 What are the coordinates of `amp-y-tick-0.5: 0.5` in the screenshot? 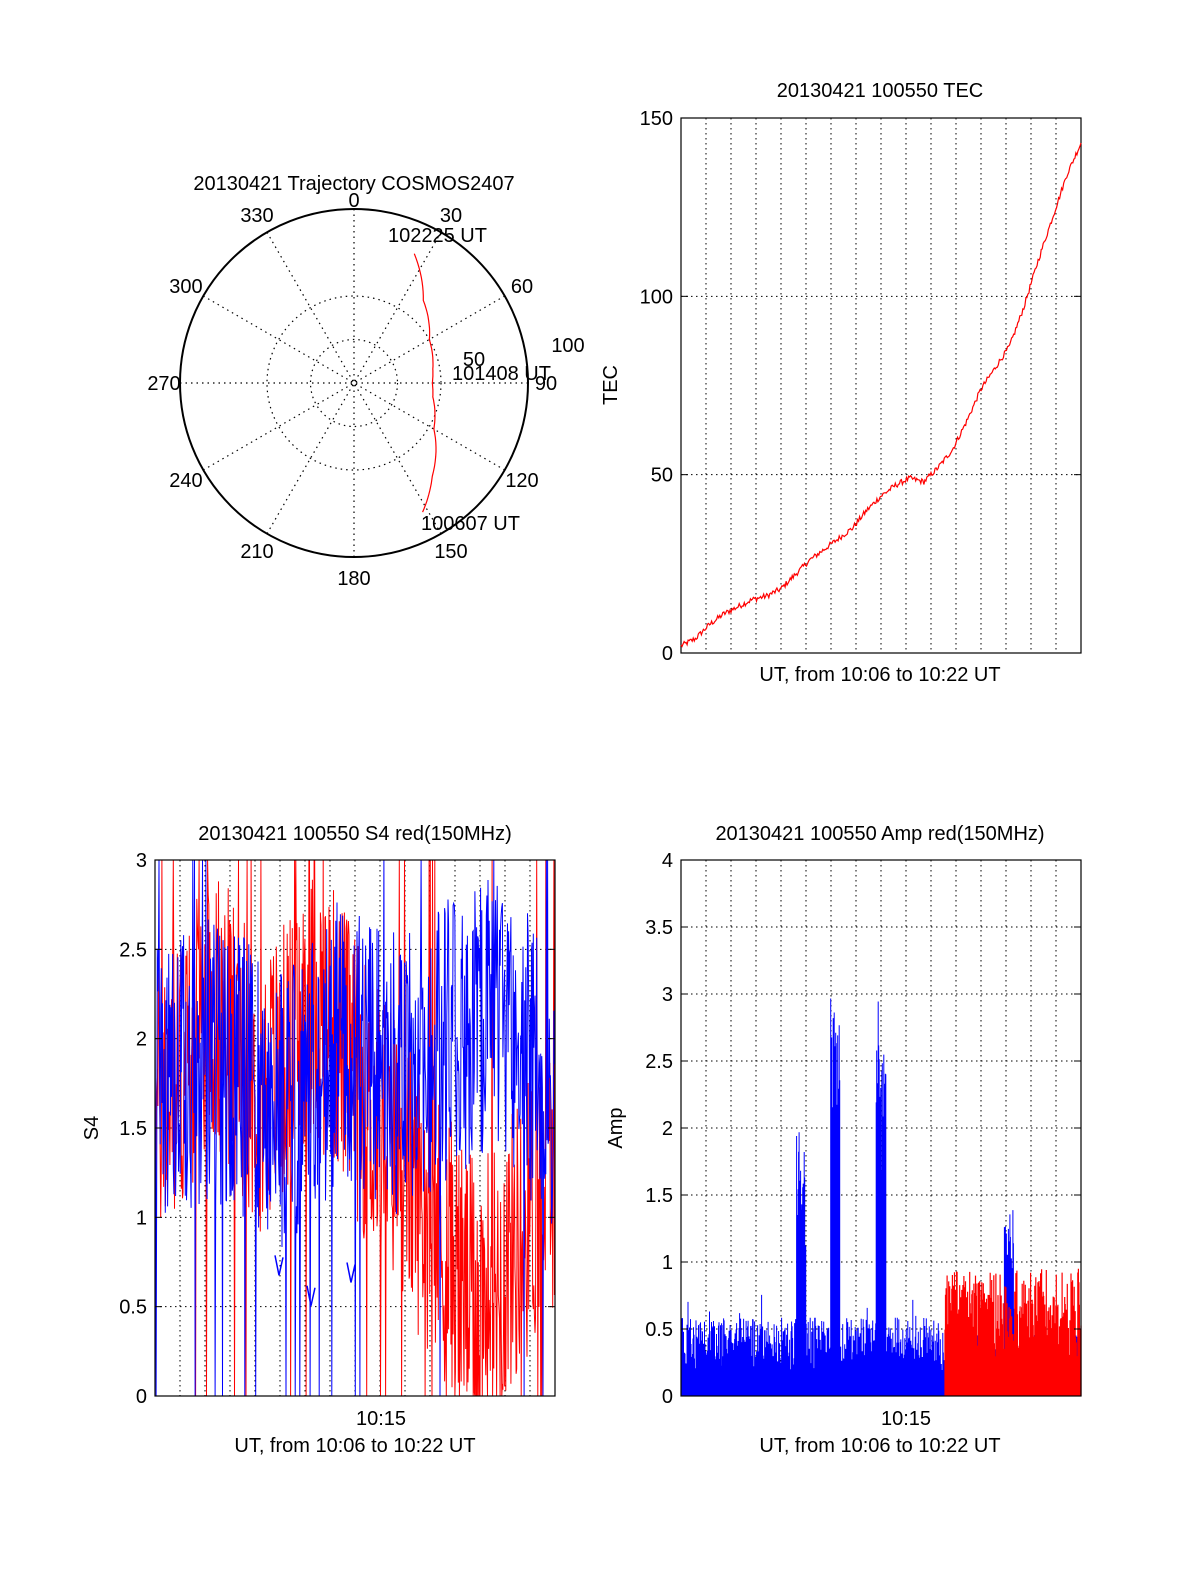 It's located at (659, 1330).